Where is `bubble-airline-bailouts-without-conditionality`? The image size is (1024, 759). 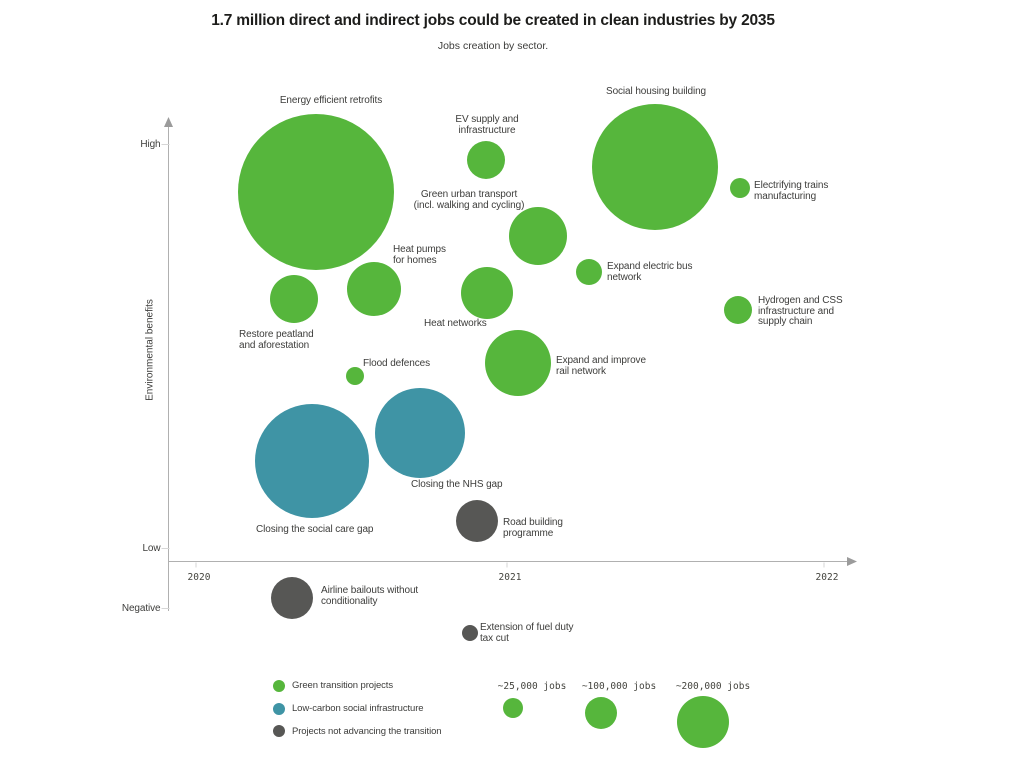
bubble-airline-bailouts-without-conditionality is located at coordinates (292, 598).